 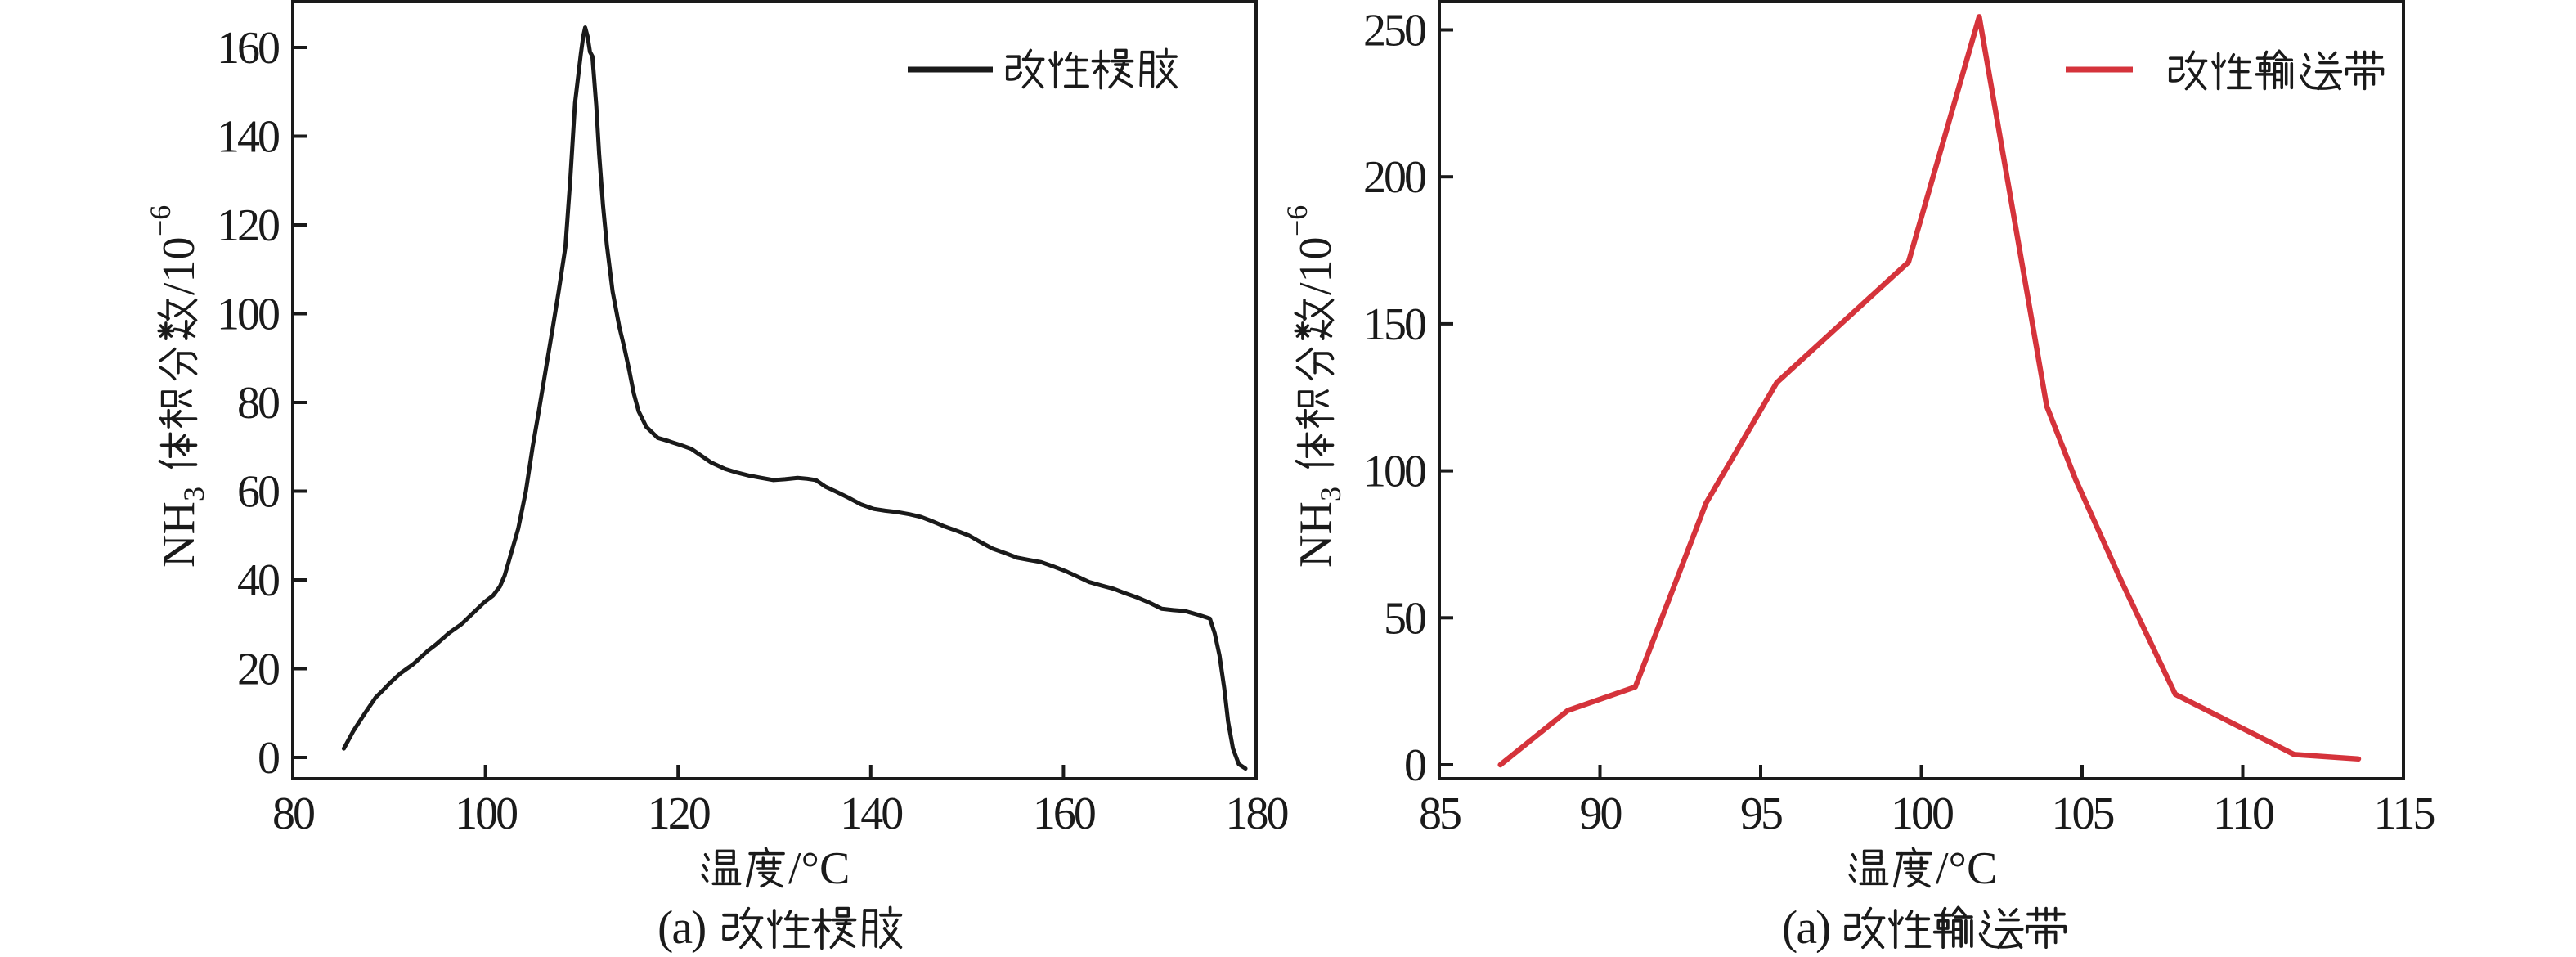 What do you see at coordinates (1394, 324) in the screenshot?
I see `svg-text: 150` at bounding box center [1394, 324].